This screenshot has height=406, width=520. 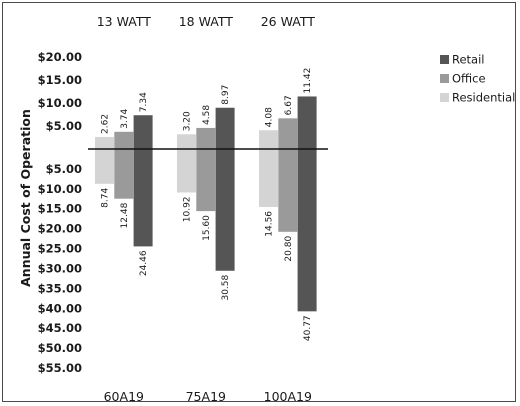 What do you see at coordinates (124, 174) in the screenshot?
I see `bar-office-60a19-negative` at bounding box center [124, 174].